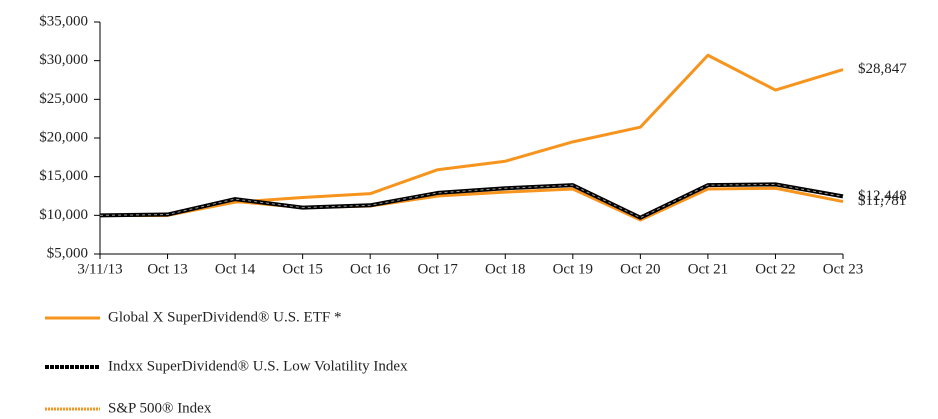  Describe the element at coordinates (63, 176) in the screenshot. I see `y-tick-label: $15,000` at that location.